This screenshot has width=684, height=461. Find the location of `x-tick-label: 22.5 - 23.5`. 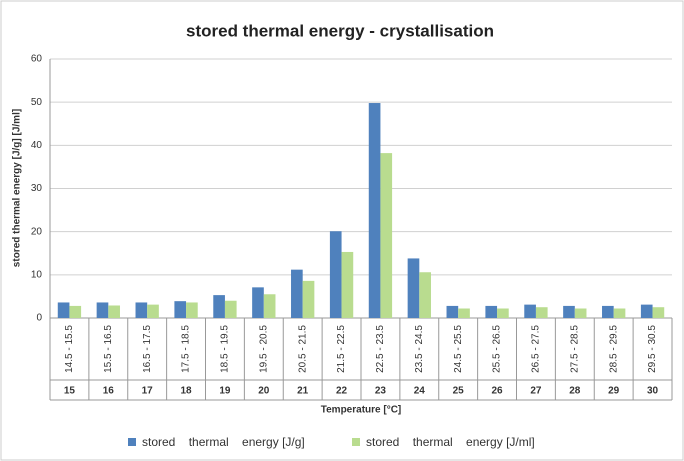

x-tick-label: 22.5 - 23.5 is located at coordinates (380, 349).